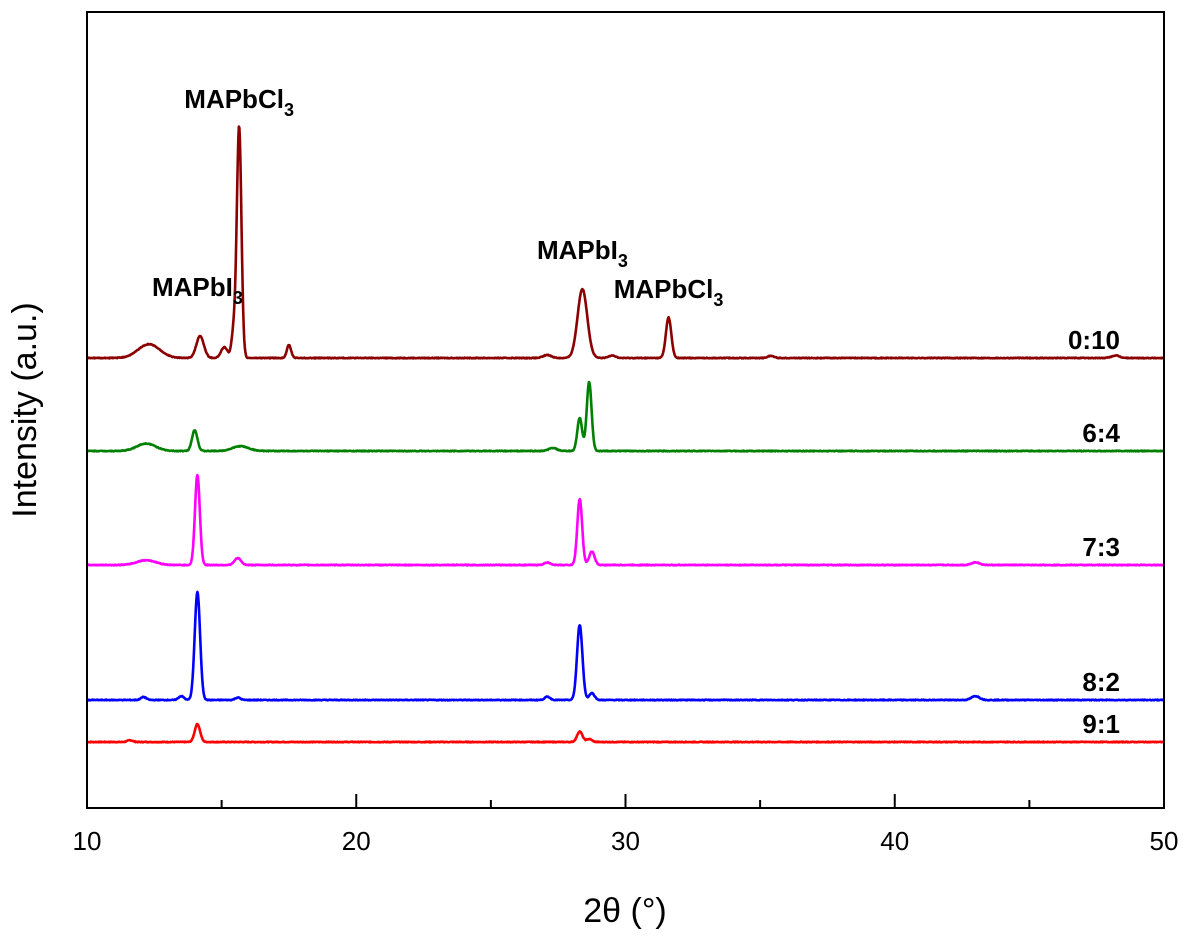  What do you see at coordinates (625, 911) in the screenshot?
I see `x-axis-title: 2θ (°)` at bounding box center [625, 911].